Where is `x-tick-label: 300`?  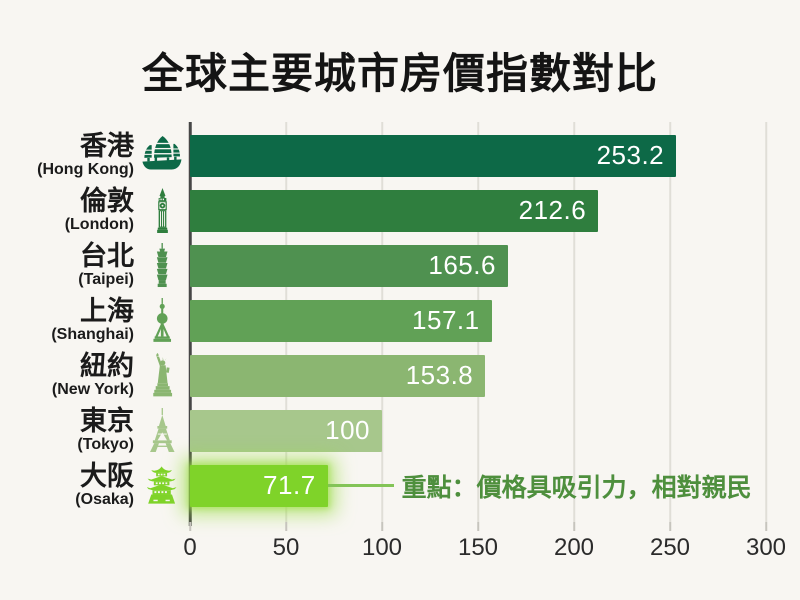 x-tick-label: 300 is located at coordinates (766, 547).